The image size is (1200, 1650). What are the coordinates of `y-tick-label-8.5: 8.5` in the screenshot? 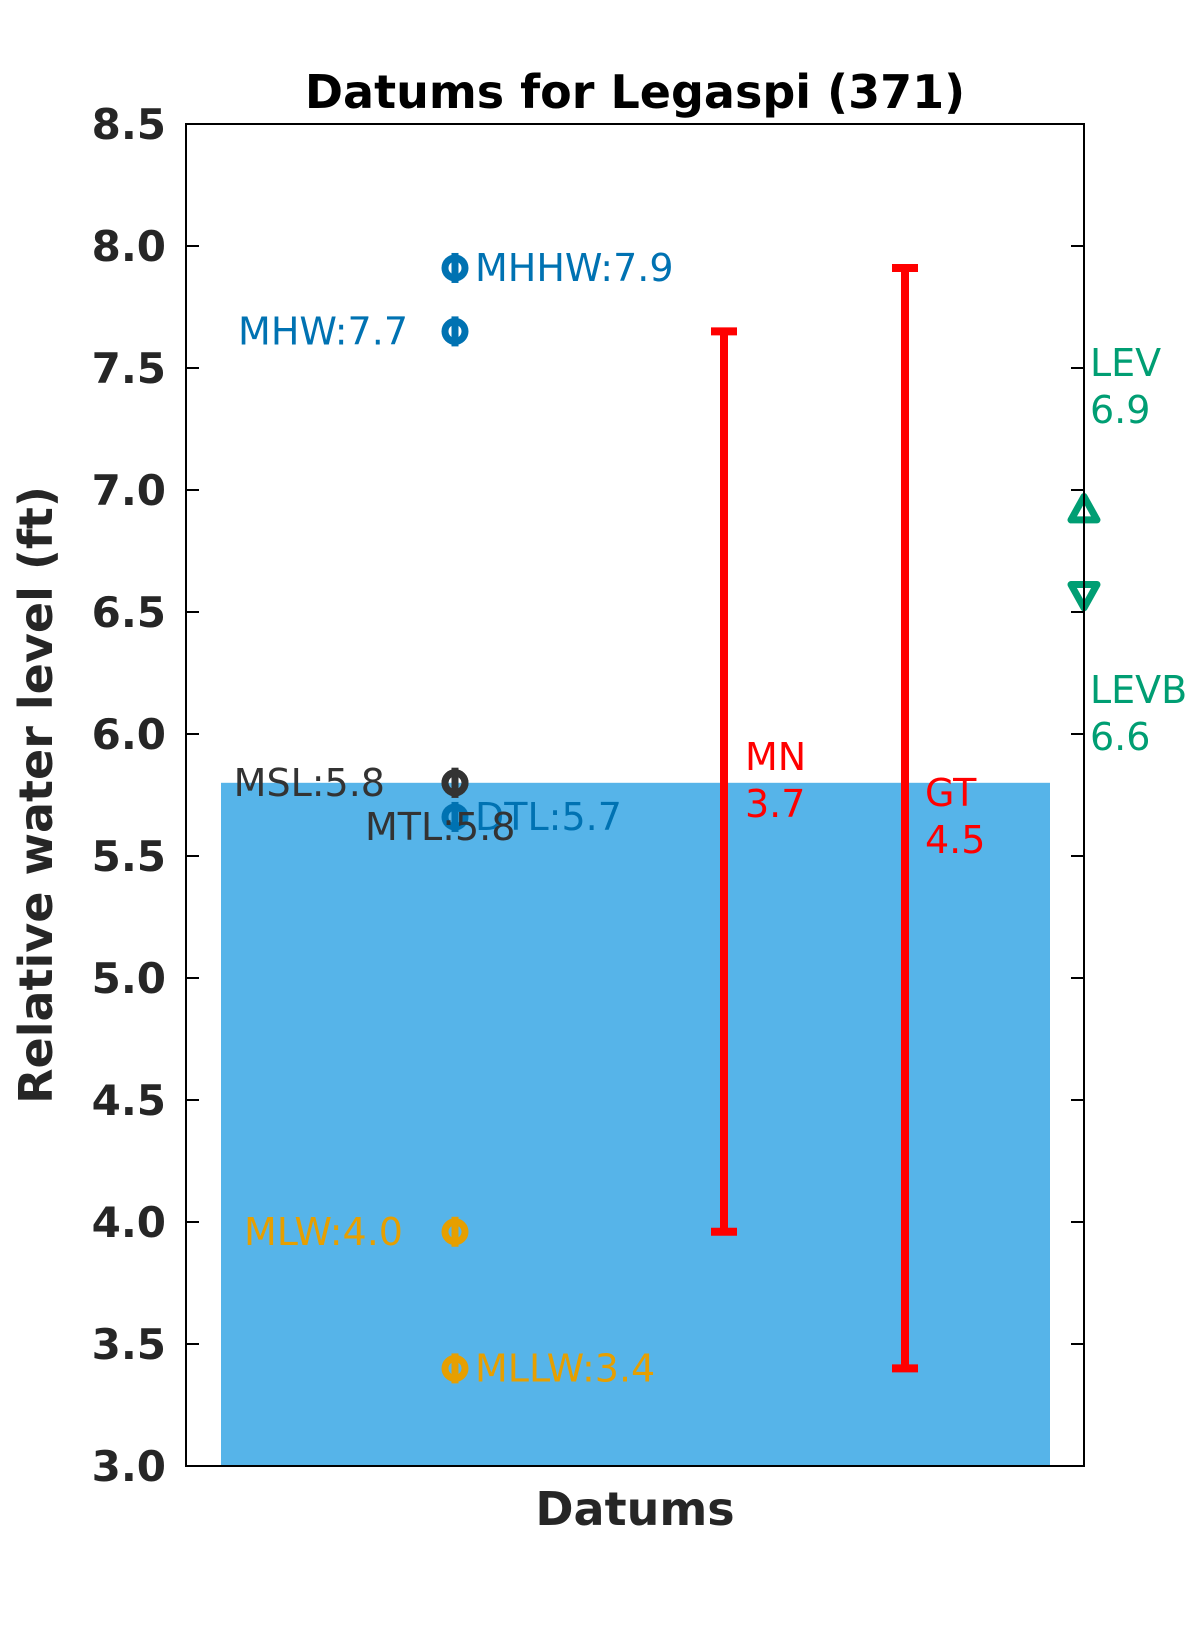 It's located at (129, 124).